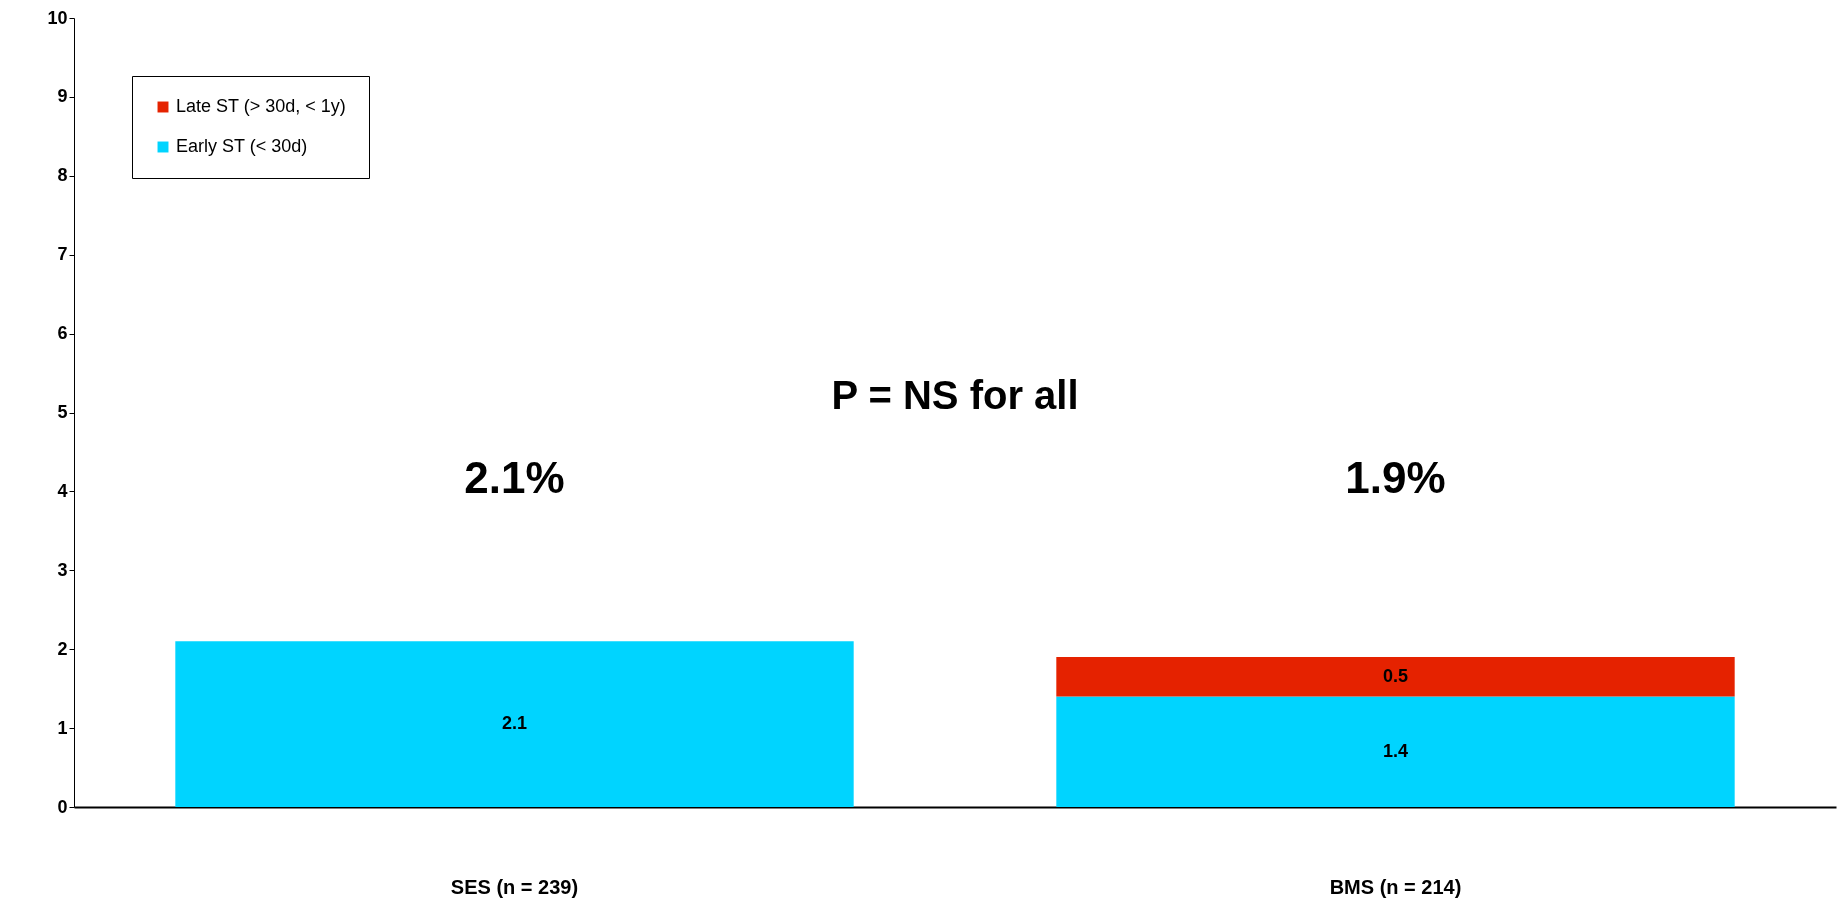 Image resolution: width=1839 pixels, height=908 pixels. What do you see at coordinates (242, 146) in the screenshot?
I see `legend-label: Early ST (< 30d)` at bounding box center [242, 146].